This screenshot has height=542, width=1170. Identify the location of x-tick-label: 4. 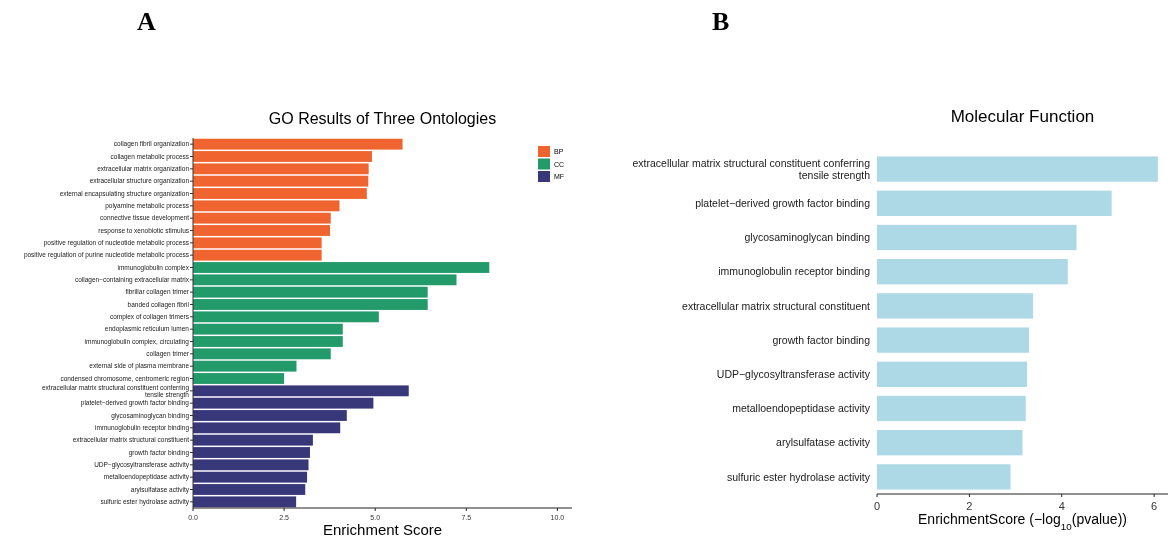
(1061, 506).